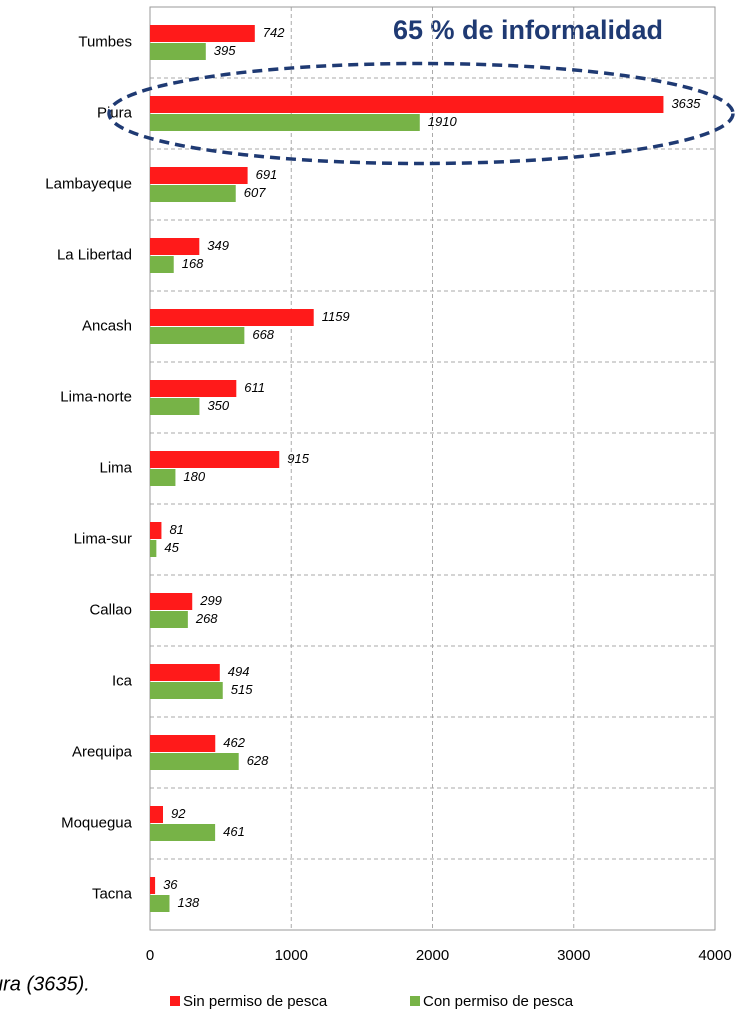 This screenshot has height=1013, width=737. Describe the element at coordinates (115, 112) in the screenshot. I see `y-tick-label: Piura` at that location.